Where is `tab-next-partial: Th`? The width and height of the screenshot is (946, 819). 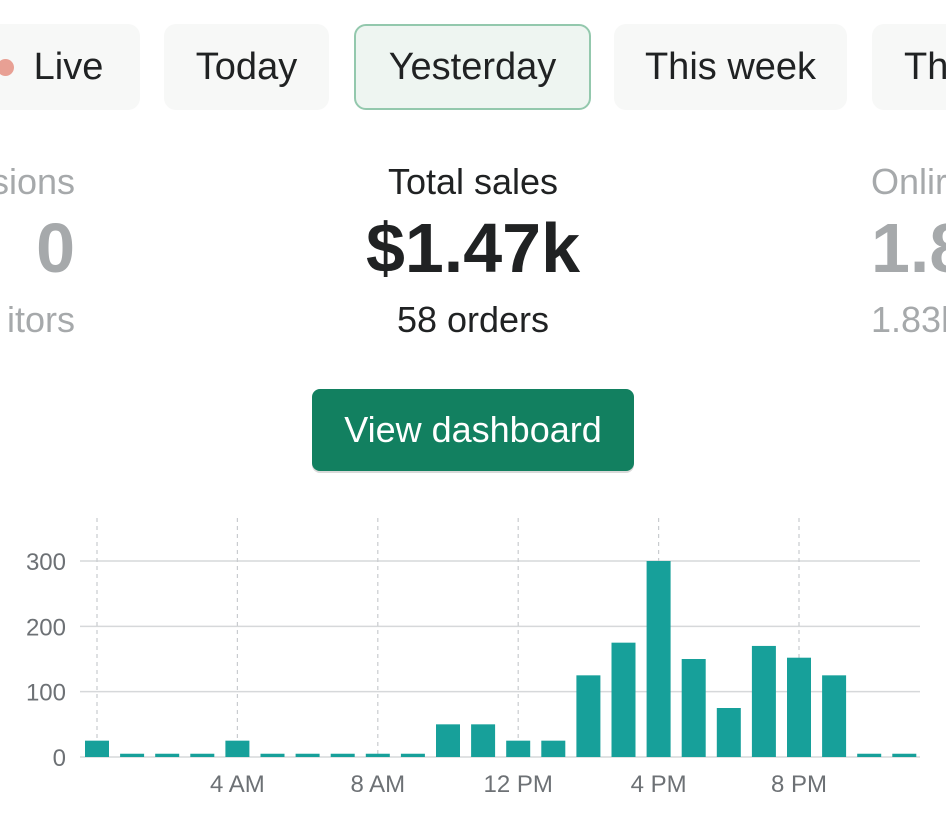
tab-next-partial: Th is located at coordinates (909, 67).